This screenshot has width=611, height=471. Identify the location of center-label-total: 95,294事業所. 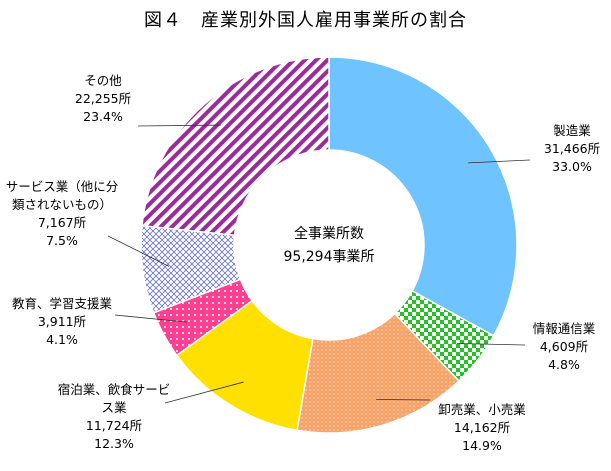
(329, 257).